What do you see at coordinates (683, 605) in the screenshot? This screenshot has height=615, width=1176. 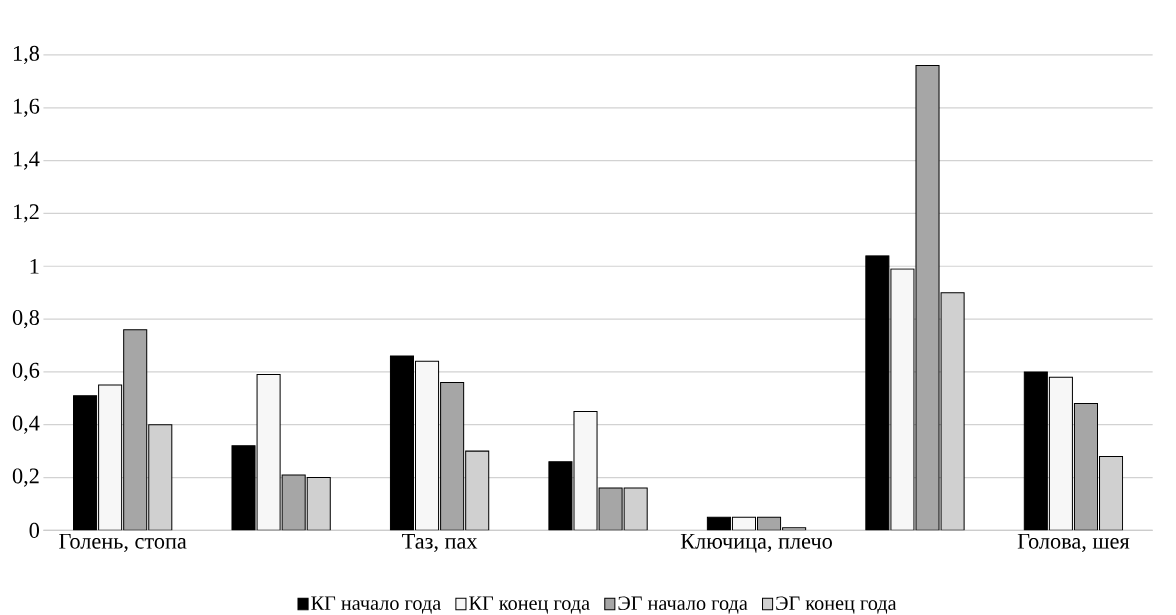 I see `legend-label: ЭГ начало года` at bounding box center [683, 605].